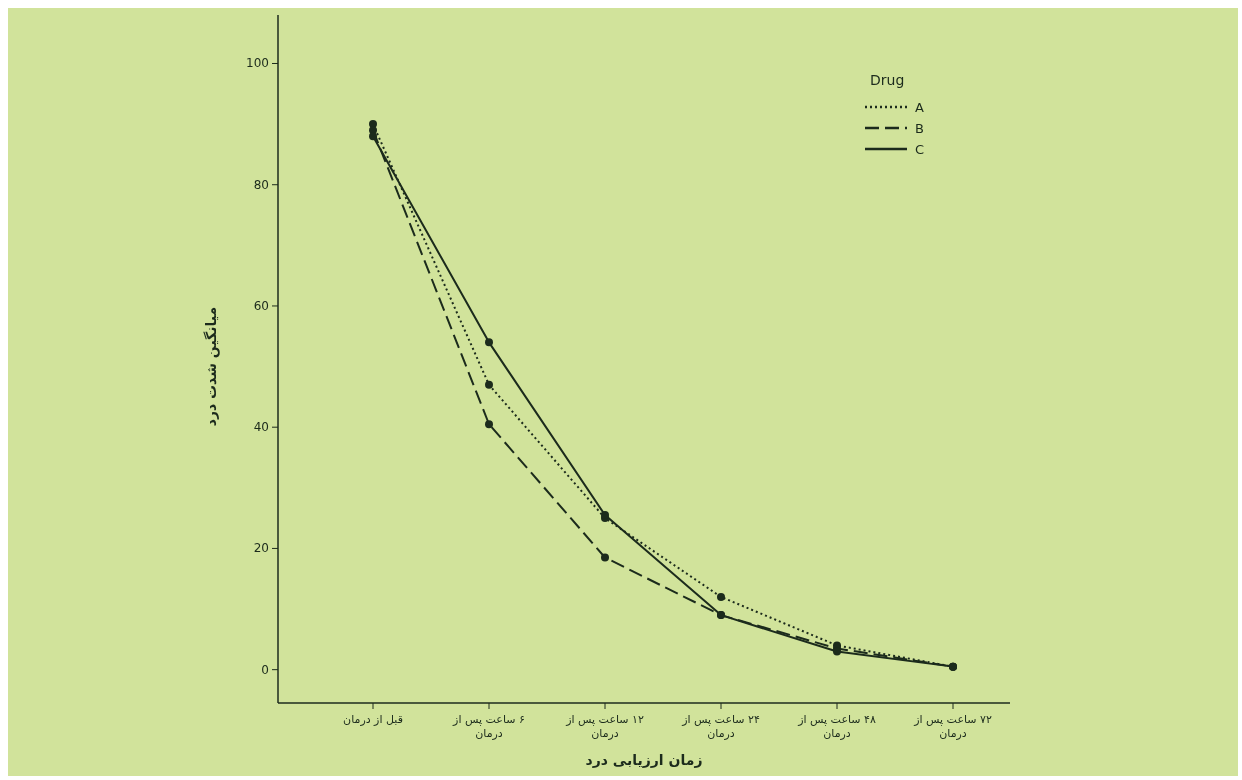  I want to click on legend-label: B, so click(919, 128).